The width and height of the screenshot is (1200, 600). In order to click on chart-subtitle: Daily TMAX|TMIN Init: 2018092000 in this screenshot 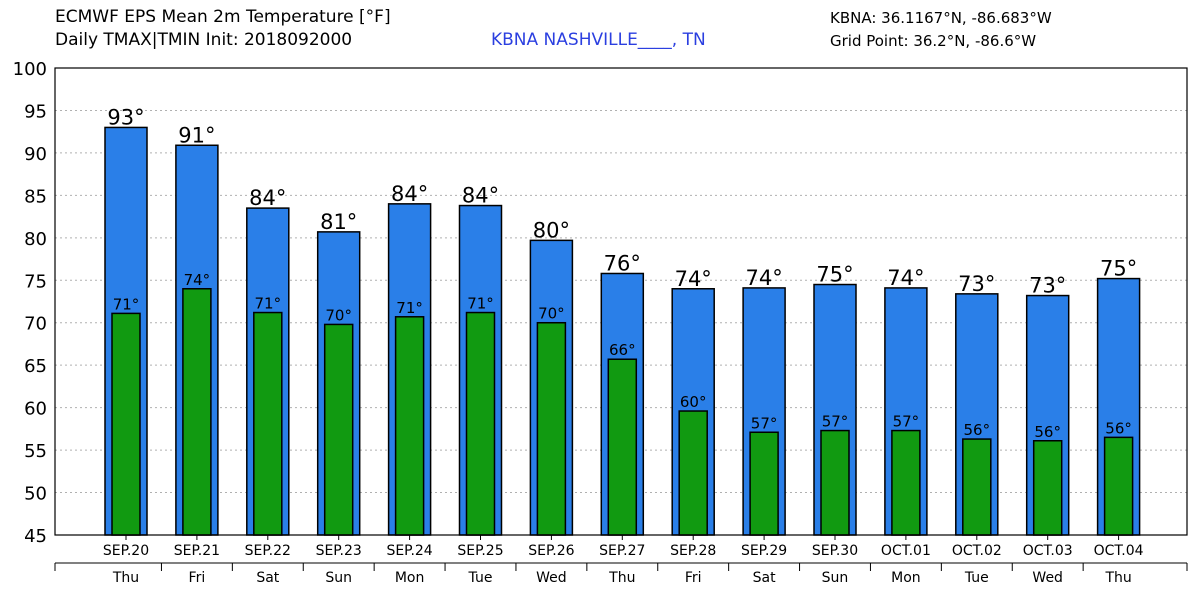, I will do `click(204, 40)`.